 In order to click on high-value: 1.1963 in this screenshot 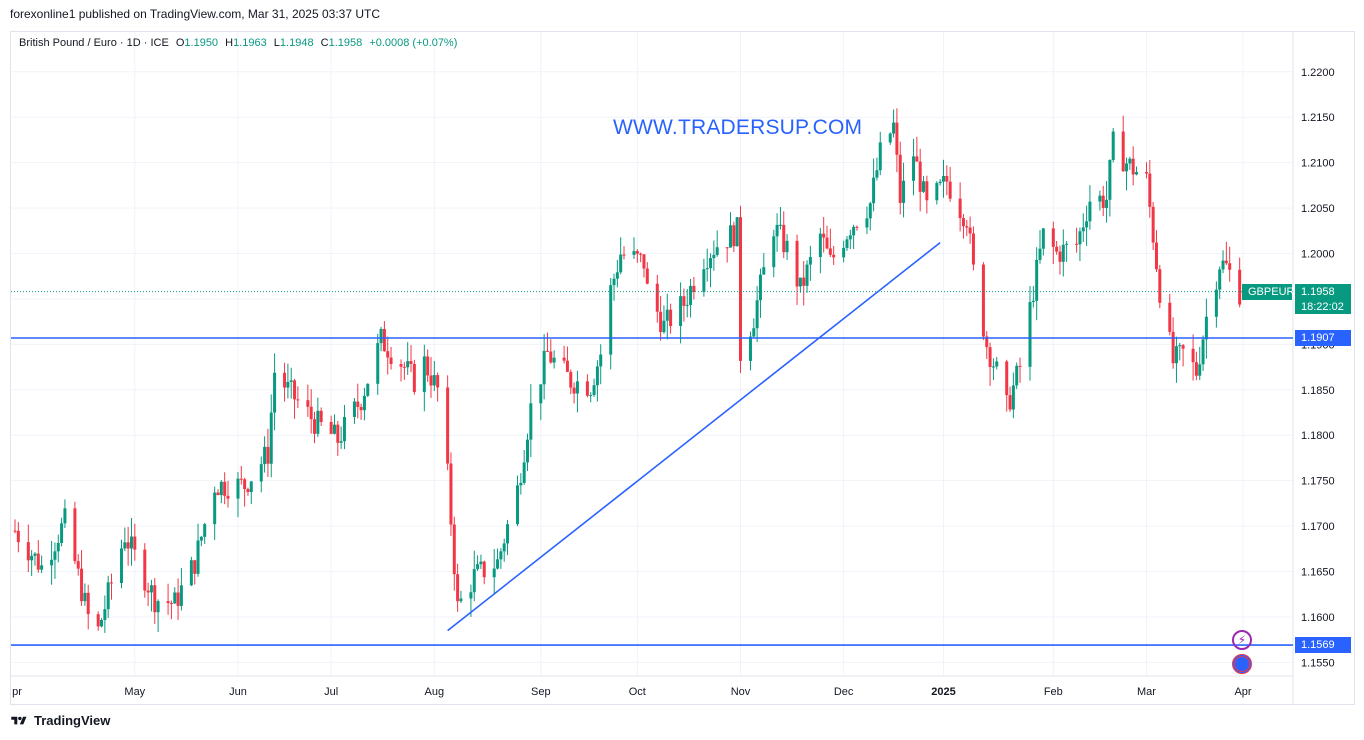, I will do `click(250, 43)`.